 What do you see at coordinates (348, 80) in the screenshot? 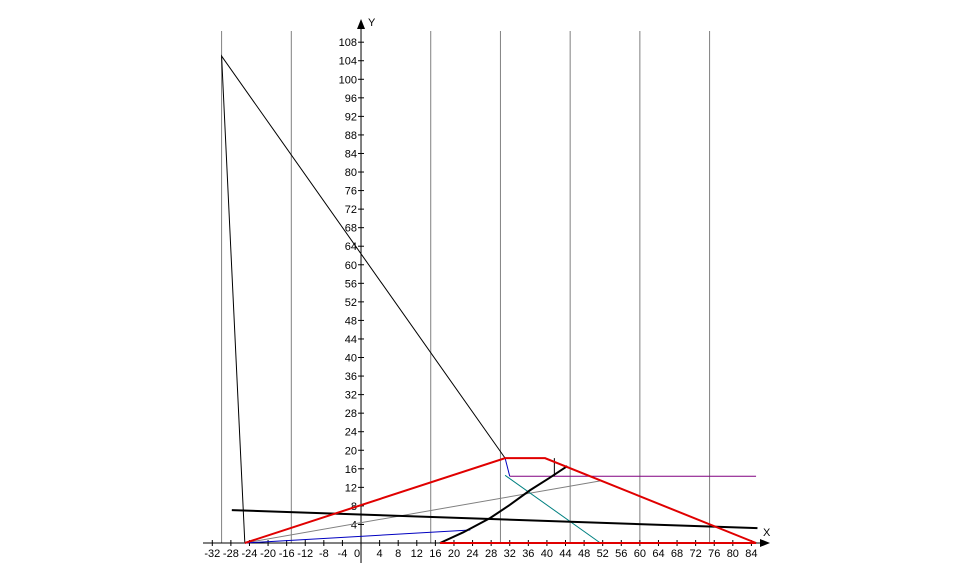
I see `y-tick-label: 100` at bounding box center [348, 80].